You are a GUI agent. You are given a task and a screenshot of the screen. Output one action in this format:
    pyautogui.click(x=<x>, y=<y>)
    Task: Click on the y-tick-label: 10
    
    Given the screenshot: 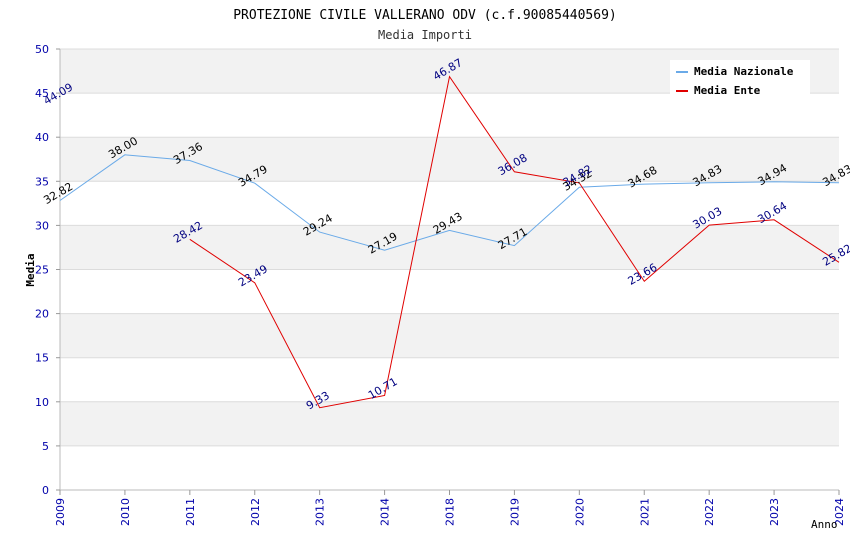 What is the action you would take?
    pyautogui.click(x=42, y=402)
    